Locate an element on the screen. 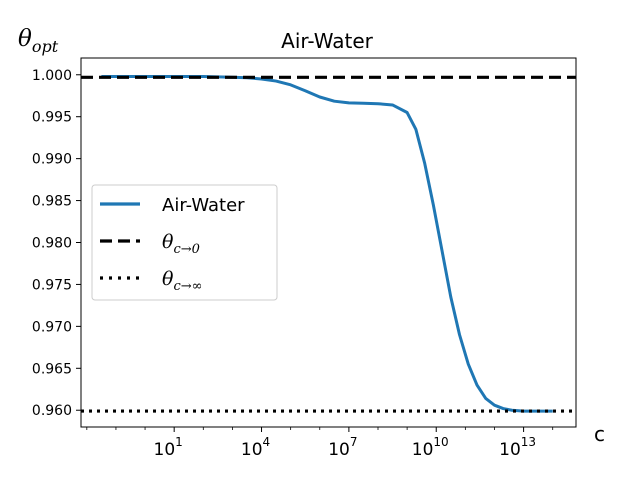  legend-label-subscript: c→∞ is located at coordinates (187, 286).